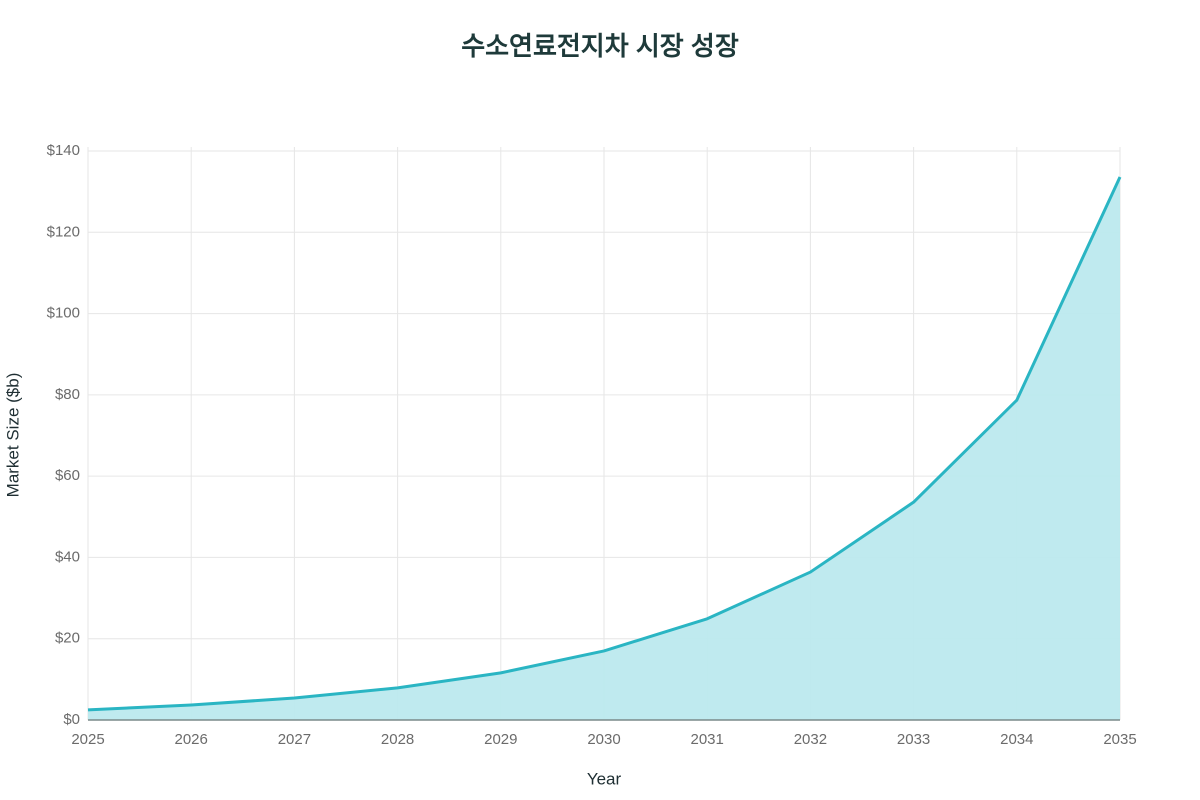  I want to click on x-tick-label: 2032, so click(810, 739).